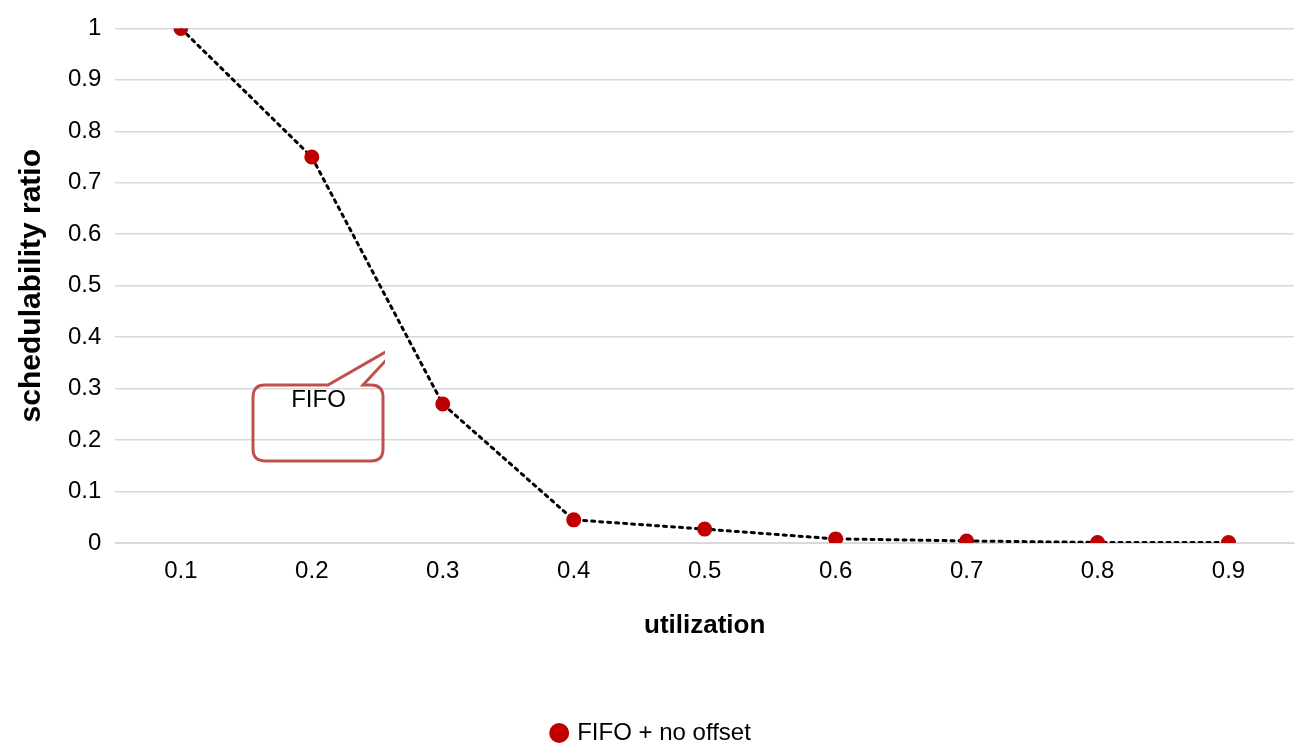 The width and height of the screenshot is (1314, 755). What do you see at coordinates (835, 570) in the screenshot?
I see `x-tick-label: 0.6` at bounding box center [835, 570].